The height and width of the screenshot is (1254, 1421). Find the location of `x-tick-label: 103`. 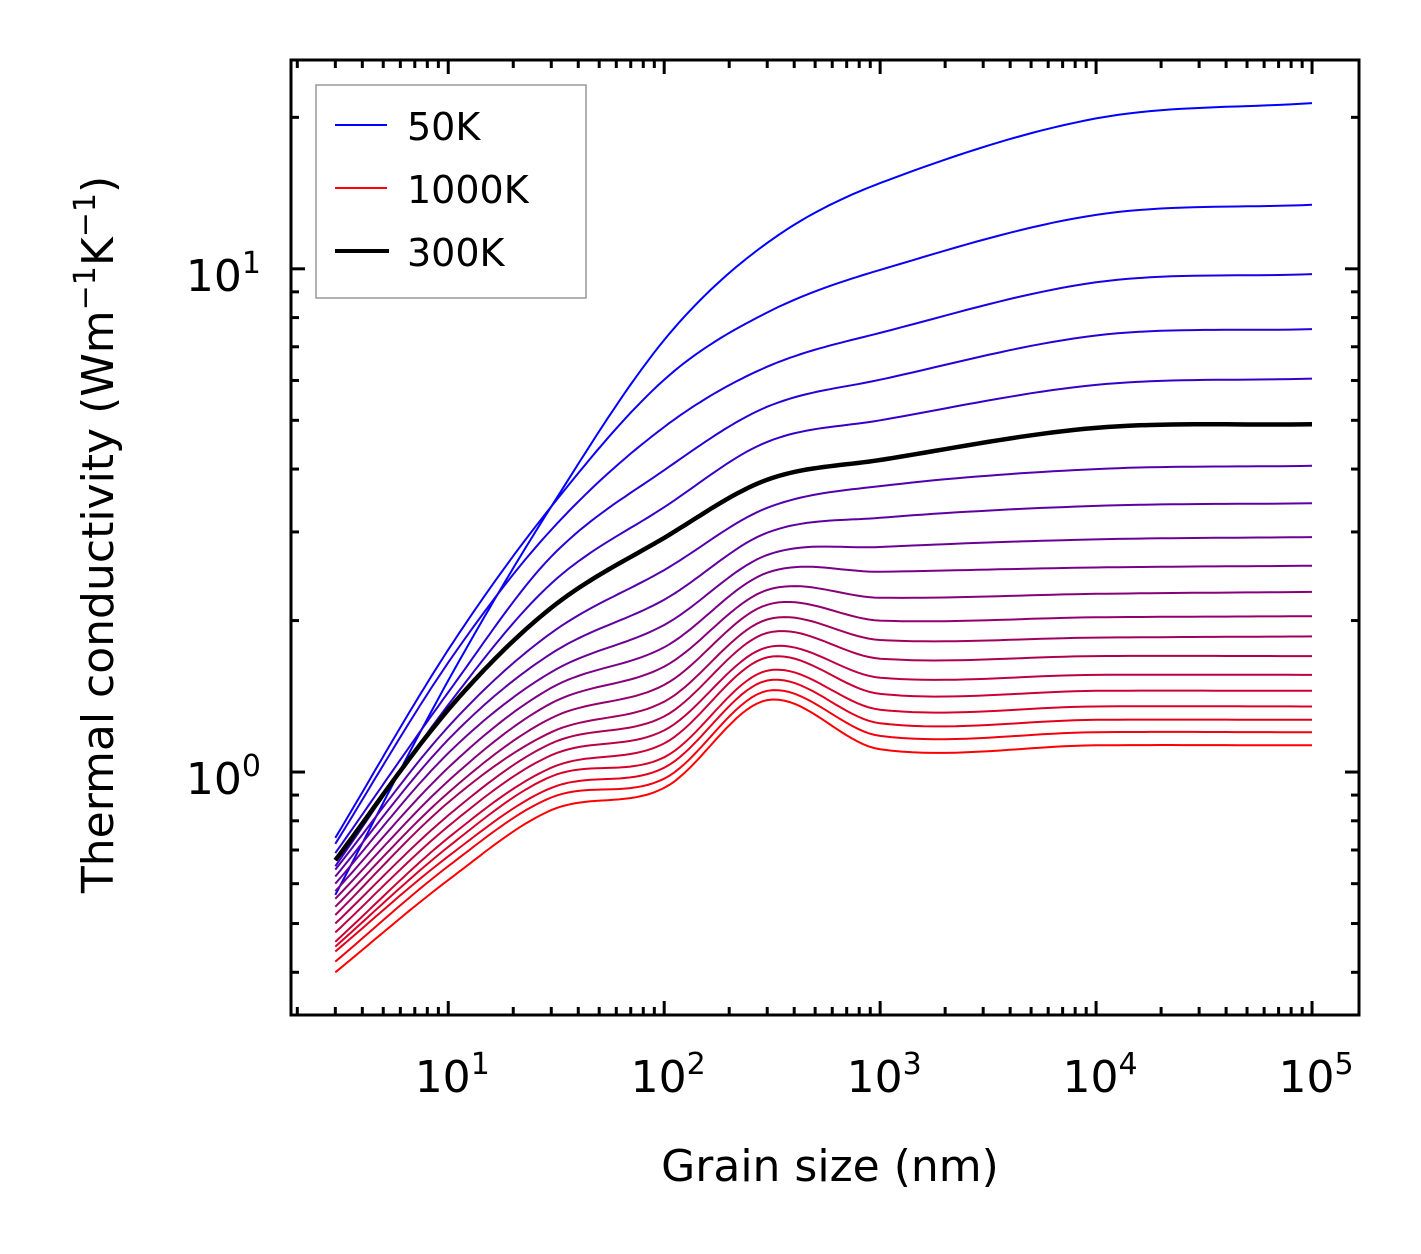

x-tick-label: 103 is located at coordinates (884, 1075).